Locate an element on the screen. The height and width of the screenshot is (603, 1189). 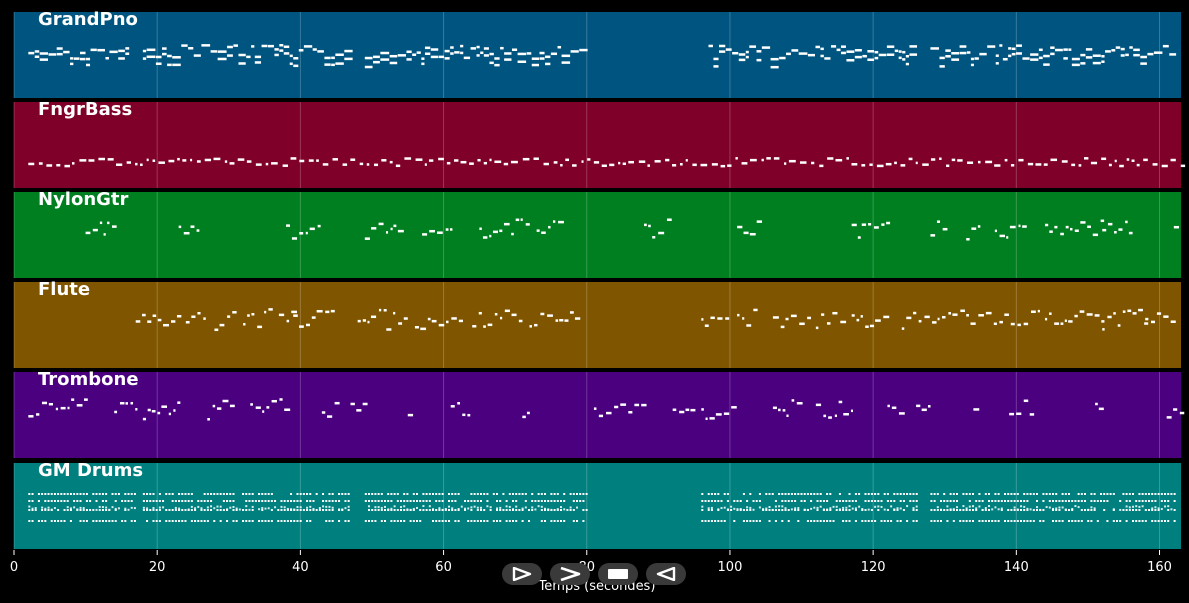
play-button is located at coordinates (522, 574).